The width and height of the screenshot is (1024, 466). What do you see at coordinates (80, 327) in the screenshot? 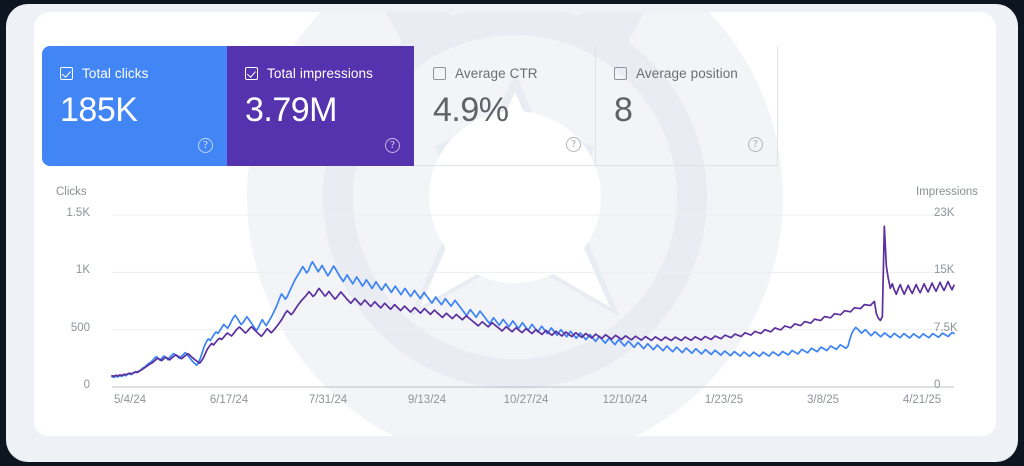
I see `left-axis-tick: 500` at bounding box center [80, 327].